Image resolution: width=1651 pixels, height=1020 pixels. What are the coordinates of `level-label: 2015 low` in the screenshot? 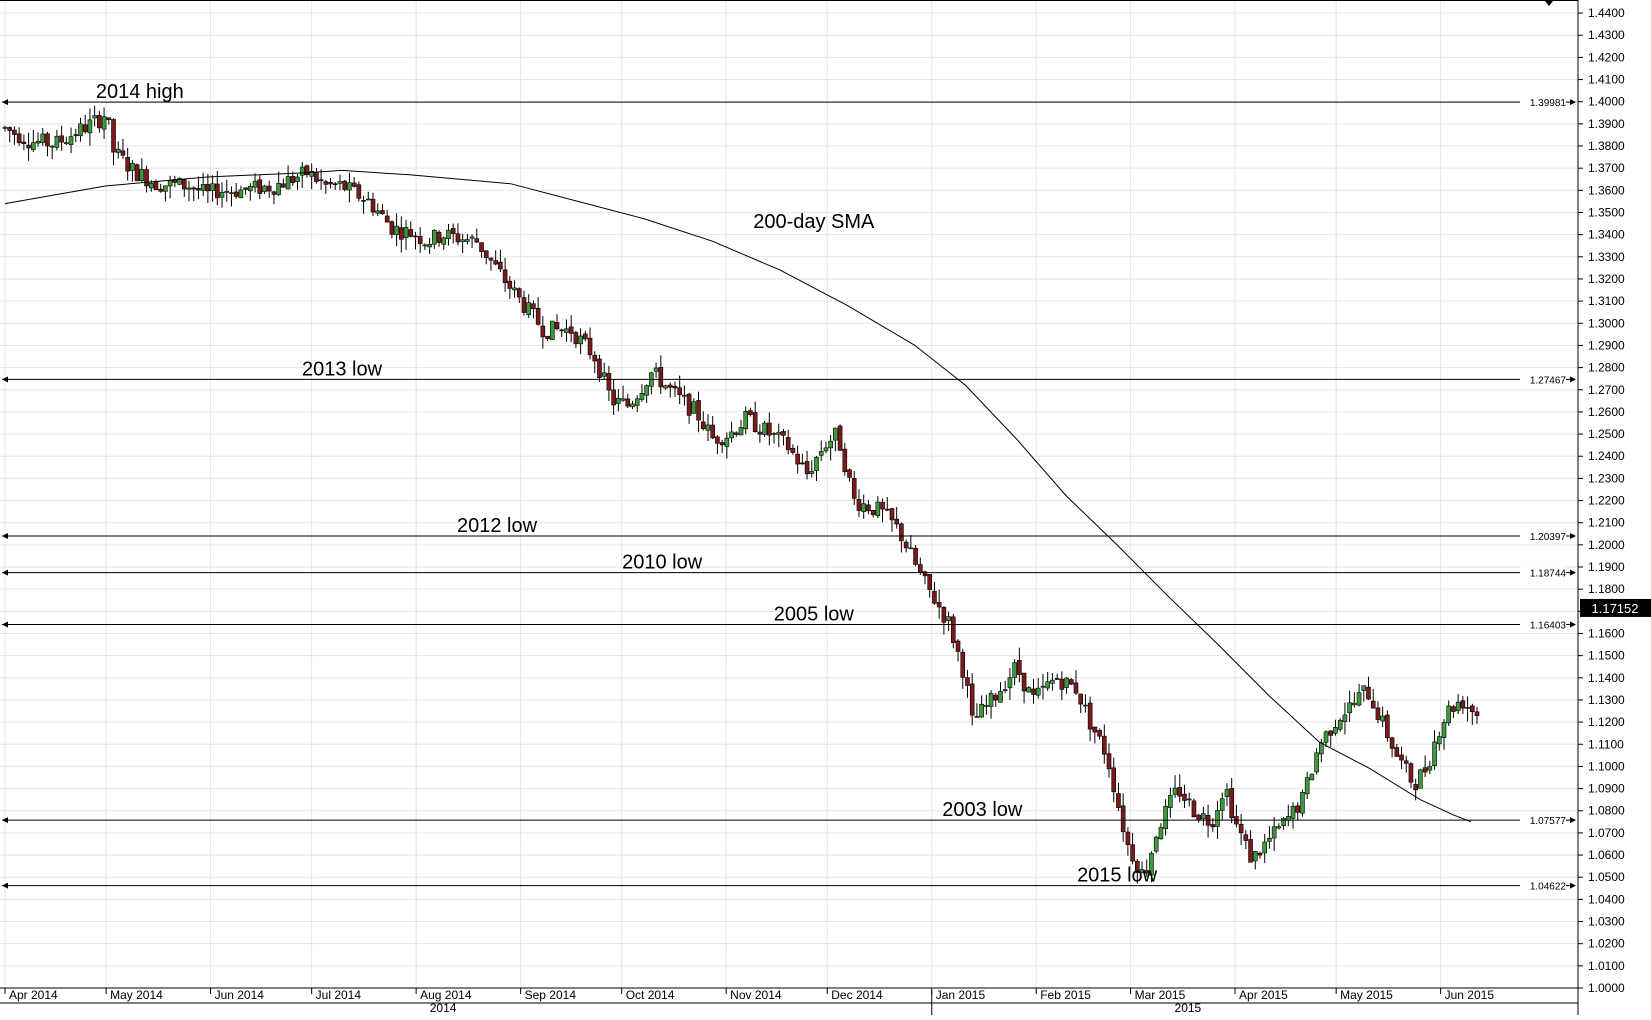 It's located at (1117, 876).